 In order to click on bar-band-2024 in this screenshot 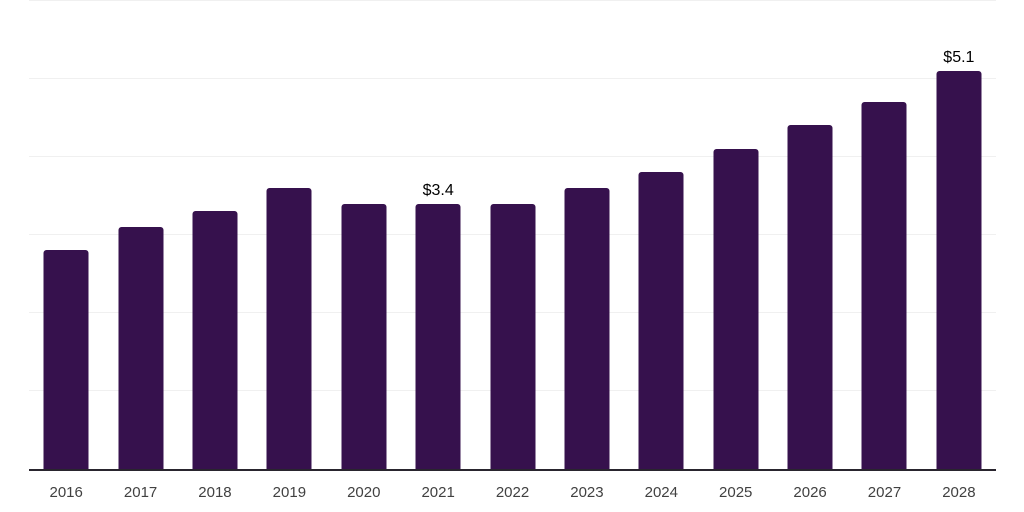, I will do `click(661, 234)`.